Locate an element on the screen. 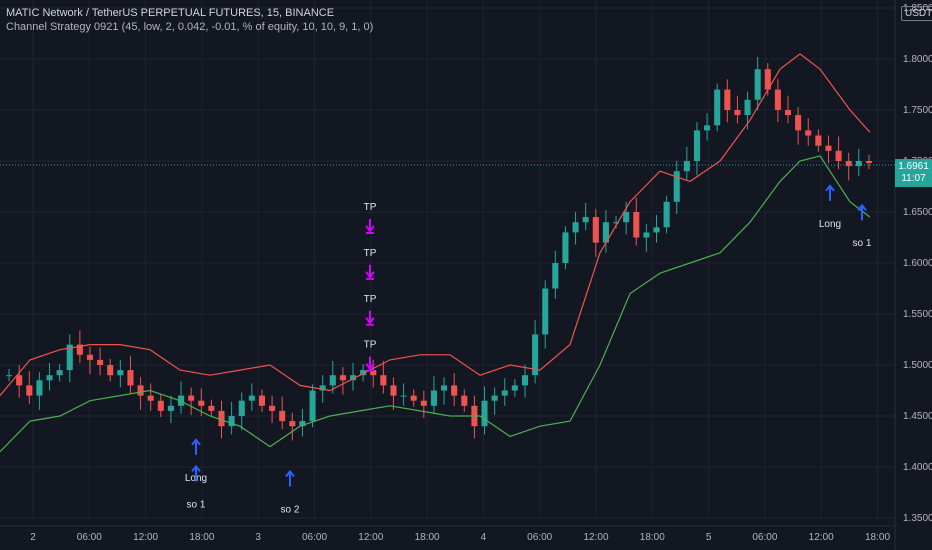 This screenshot has width=932, height=550. last-price-value: 1.6961 is located at coordinates (913, 166).